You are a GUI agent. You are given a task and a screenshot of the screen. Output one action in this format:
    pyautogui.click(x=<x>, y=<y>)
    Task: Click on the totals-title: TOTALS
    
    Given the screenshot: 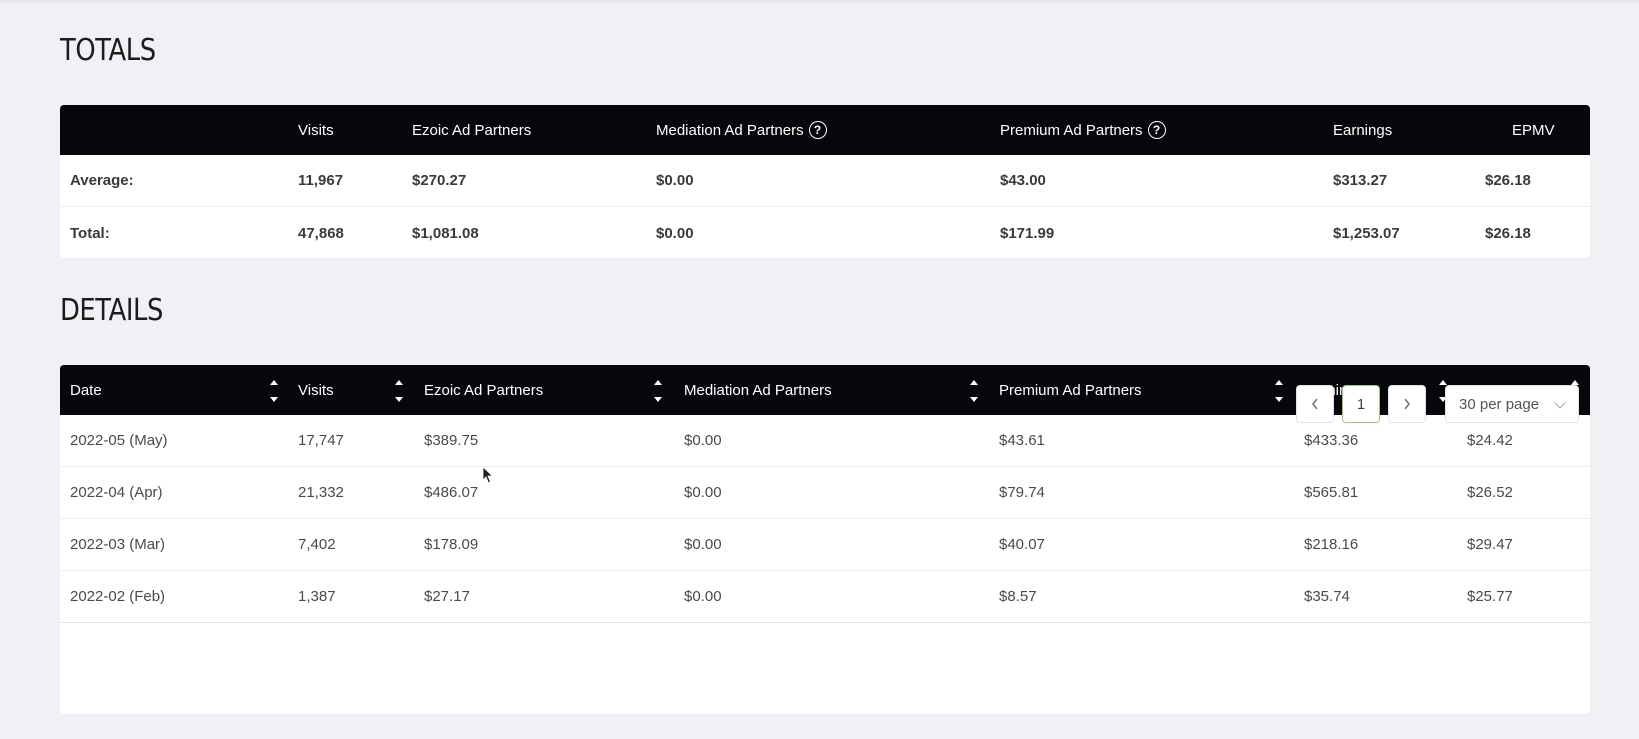 What is the action you would take?
    pyautogui.click(x=108, y=50)
    